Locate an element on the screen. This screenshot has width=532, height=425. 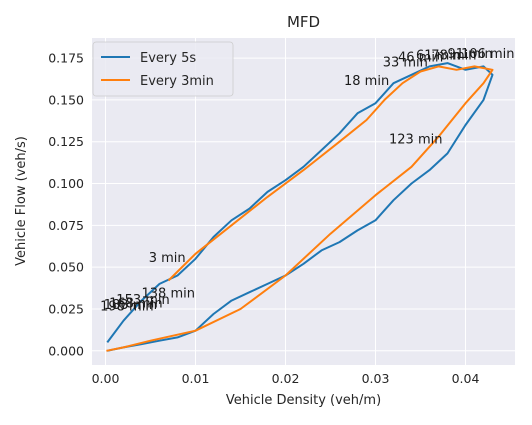
time-annotation: 61 min is located at coordinates (438, 56).